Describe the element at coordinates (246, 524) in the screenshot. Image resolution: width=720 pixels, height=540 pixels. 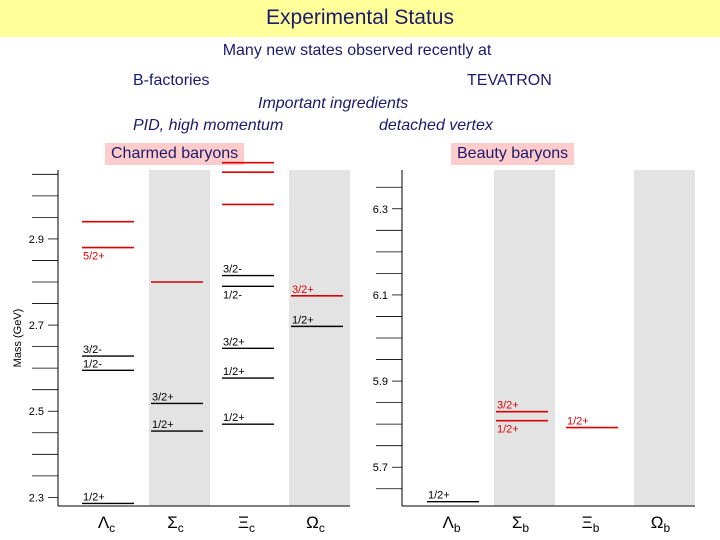
I see `column-label-Ξc: Ξc` at that location.